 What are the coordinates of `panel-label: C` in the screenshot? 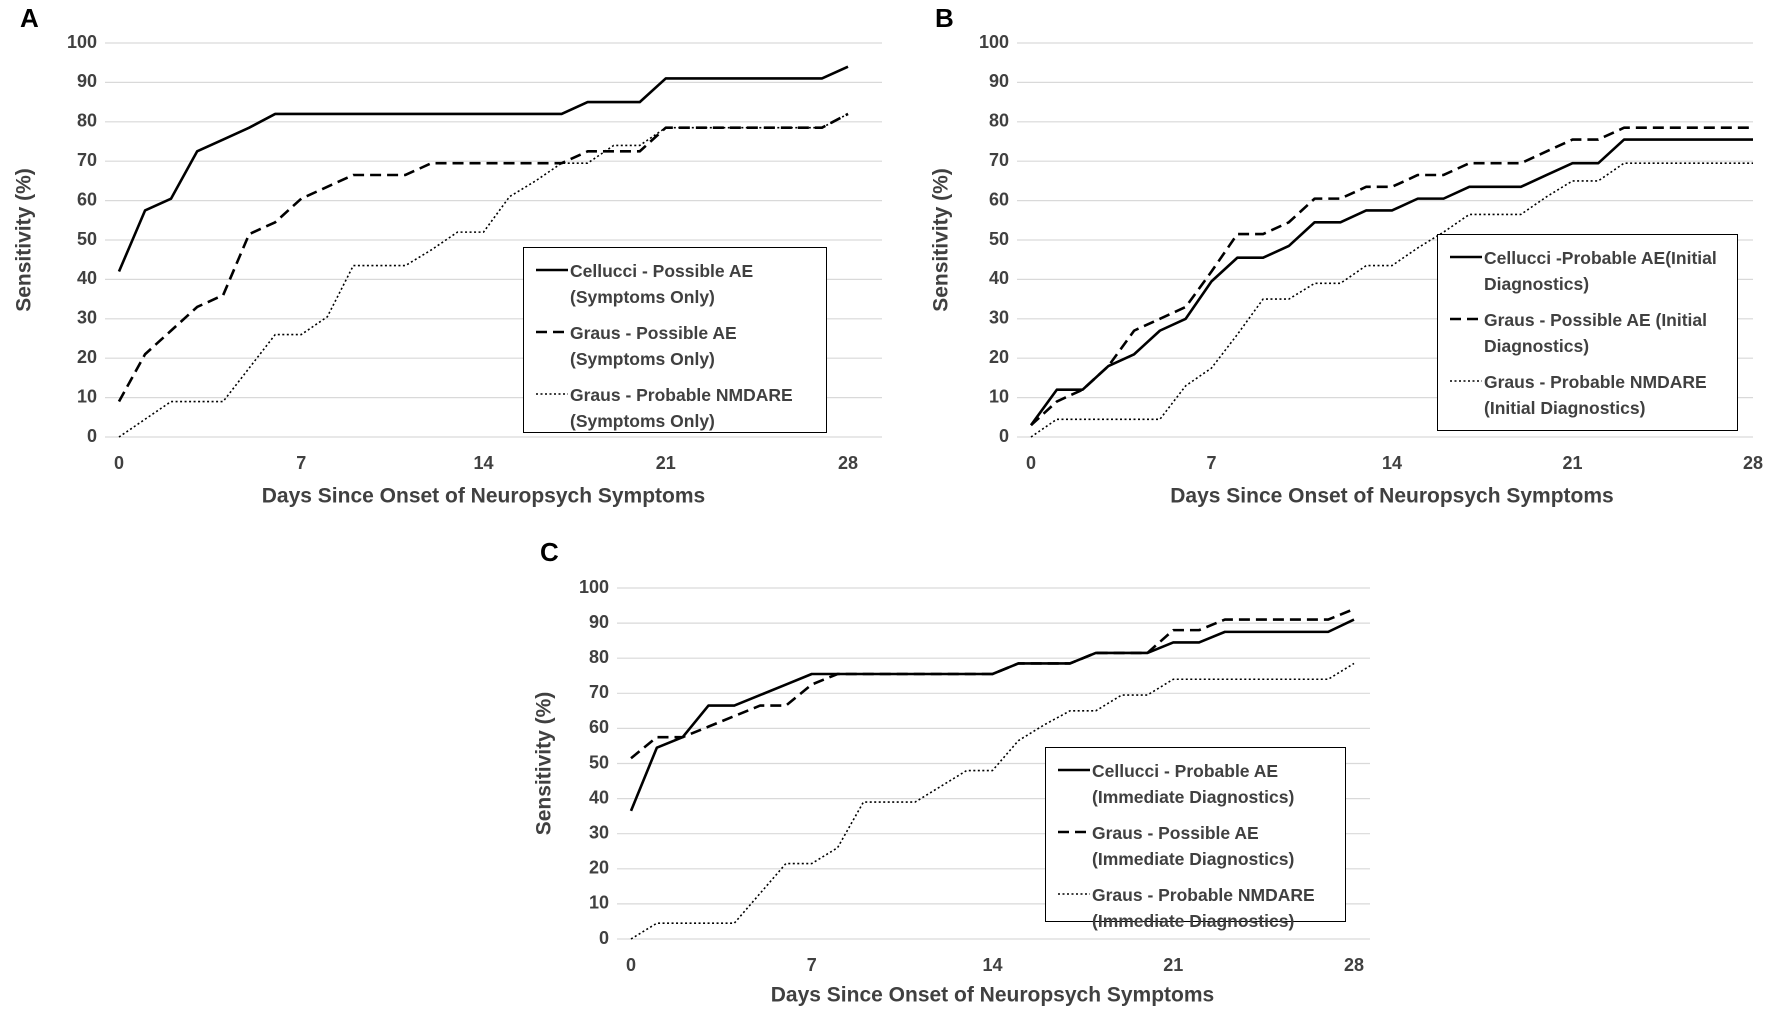 It's located at (549, 552).